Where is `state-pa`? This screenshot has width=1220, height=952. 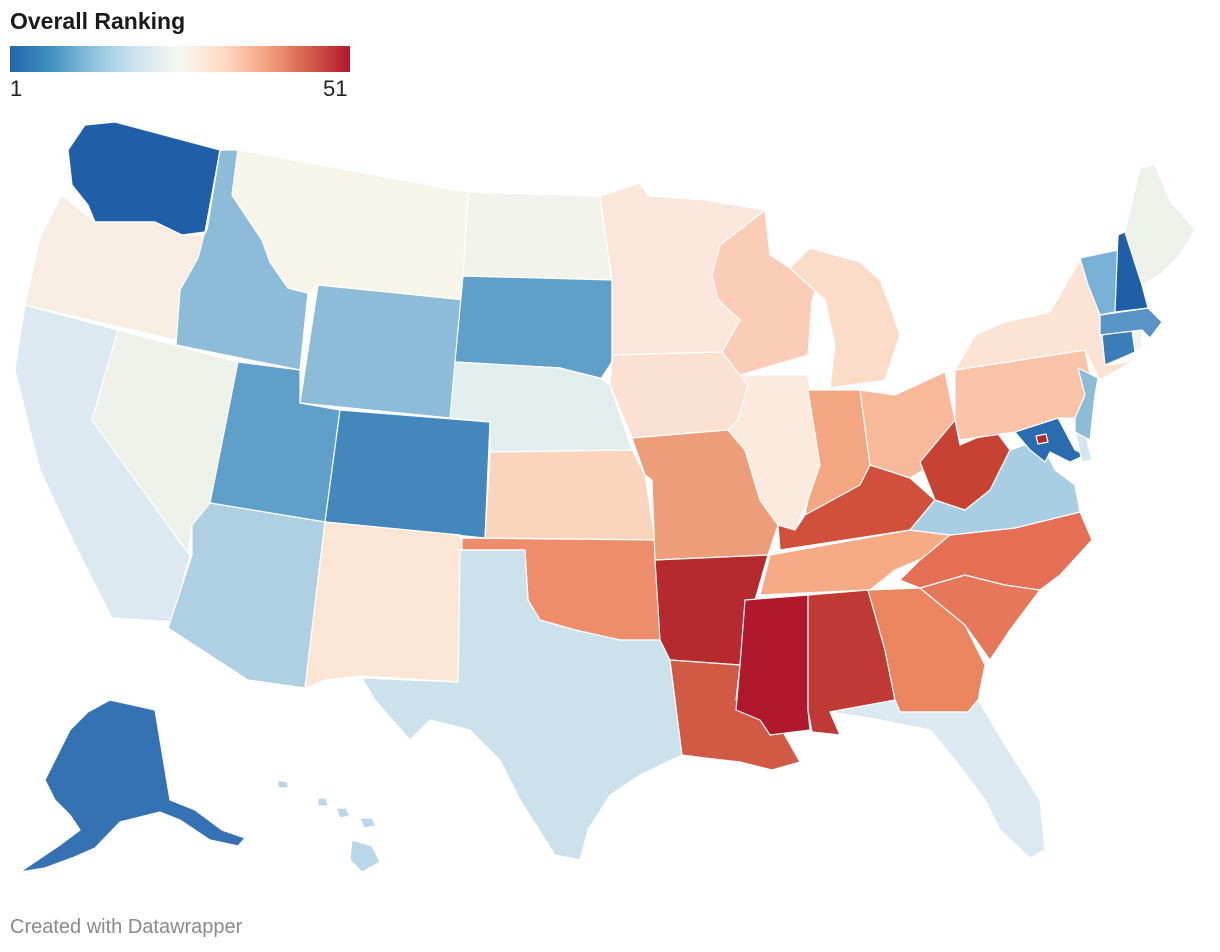
state-pa is located at coordinates (1025, 395).